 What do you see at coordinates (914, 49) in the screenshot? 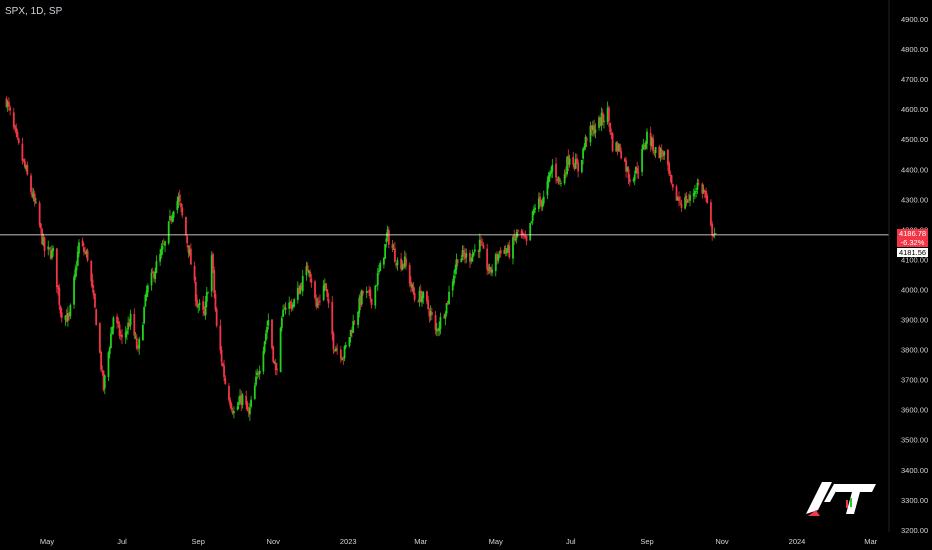
I see `price-tick-label: 4800.00` at bounding box center [914, 49].